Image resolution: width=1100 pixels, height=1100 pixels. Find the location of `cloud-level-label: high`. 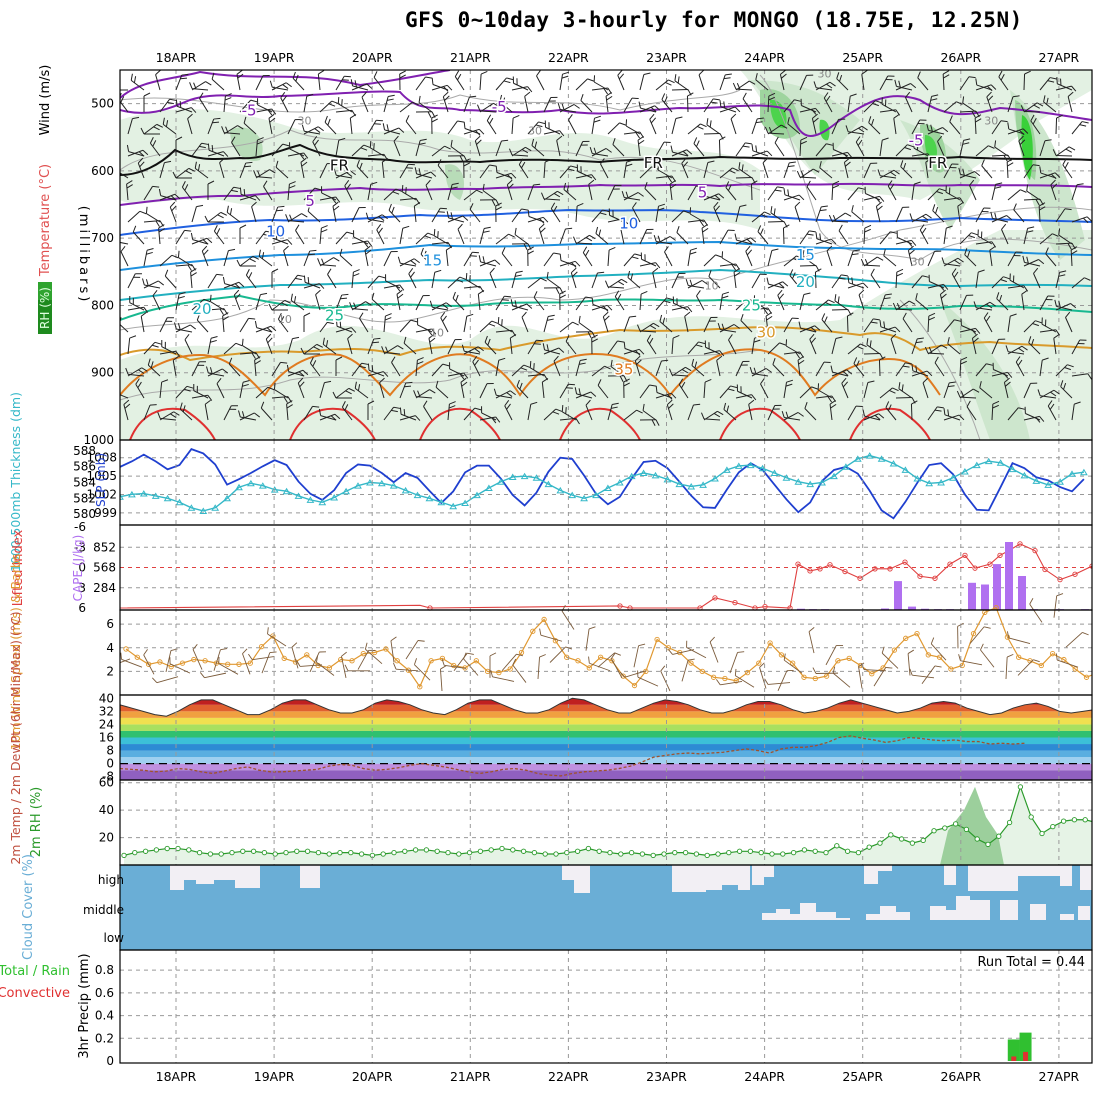

cloud-level-label: high is located at coordinates (111, 880).